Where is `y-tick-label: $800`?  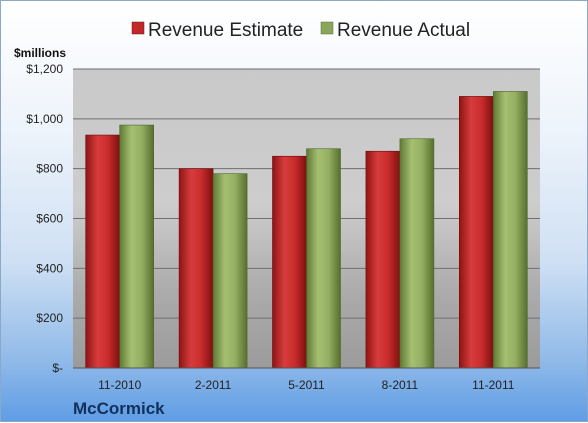
y-tick-label: $800 is located at coordinates (49, 169).